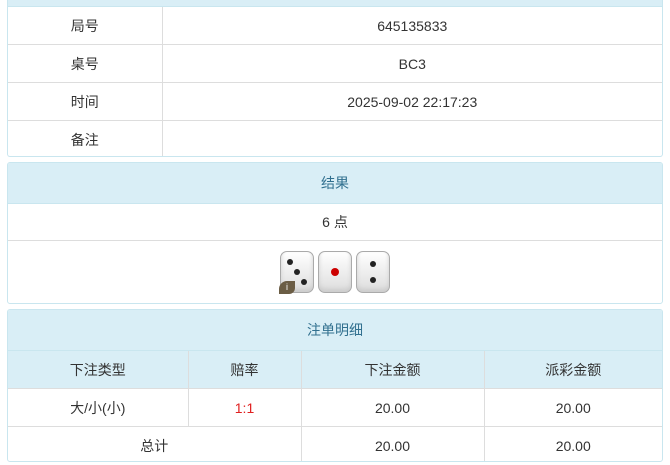  I want to click on info-row-round: 局号 645135833, so click(335, 26).